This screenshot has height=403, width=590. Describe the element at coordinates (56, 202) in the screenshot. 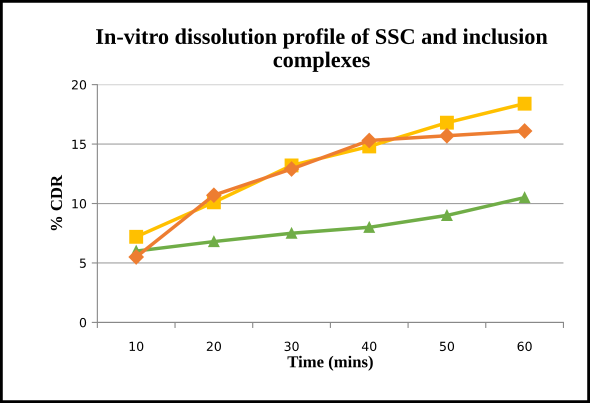

I see `y-axis-title: % CDR` at that location.